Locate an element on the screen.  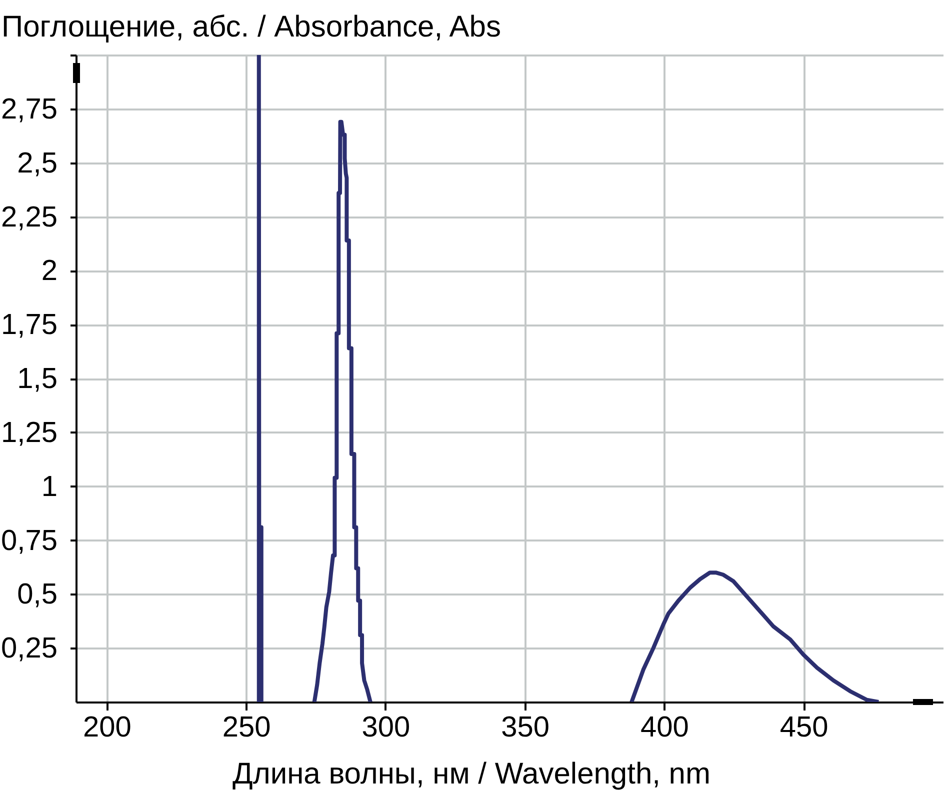
y-tick-label: 1,5 is located at coordinates (37, 379).